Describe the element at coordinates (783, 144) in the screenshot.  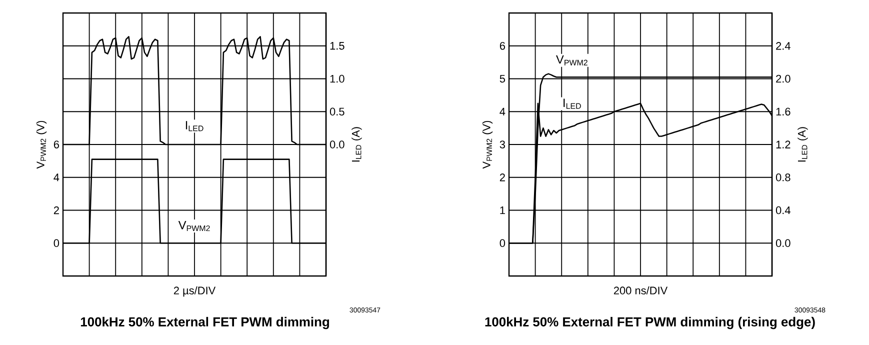
I see `y2-tick-label: 1.2` at that location.